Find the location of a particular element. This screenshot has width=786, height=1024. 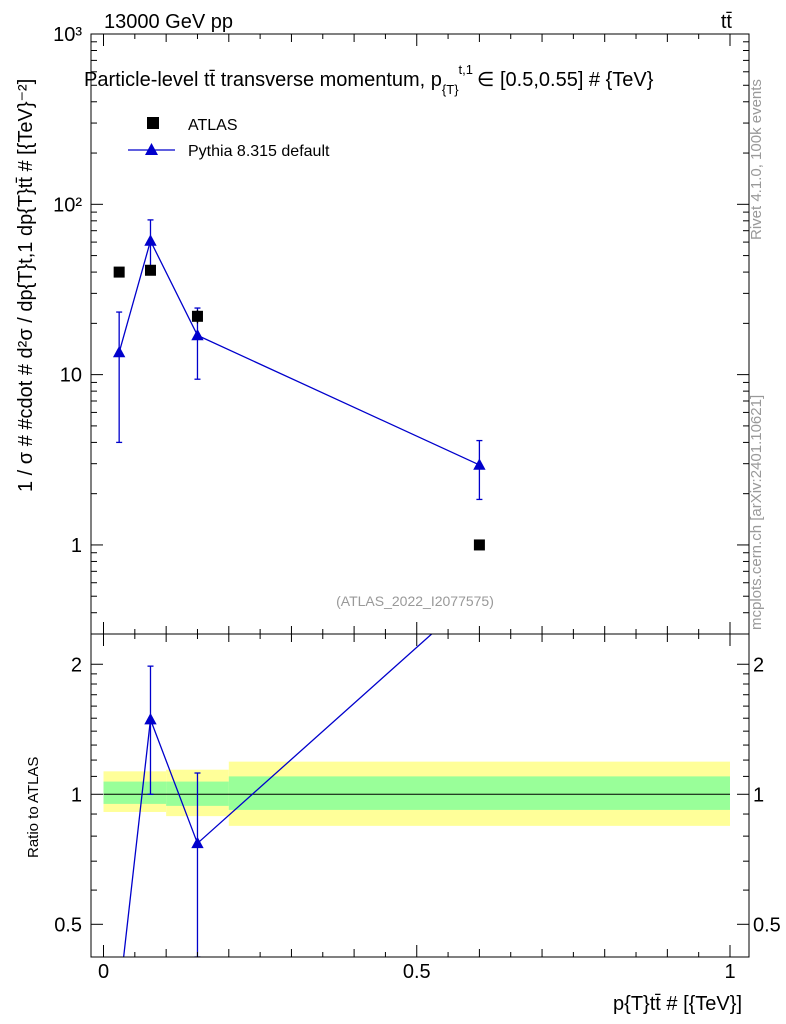

x-tick-label: 0.5 is located at coordinates (417, 972).